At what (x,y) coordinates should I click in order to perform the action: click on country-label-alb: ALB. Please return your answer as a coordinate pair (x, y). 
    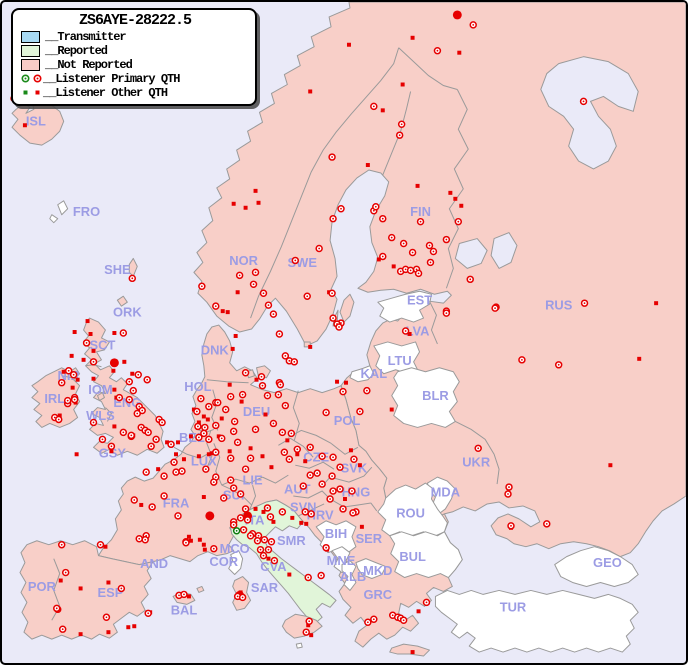
    Looking at the image, I should click on (353, 576).